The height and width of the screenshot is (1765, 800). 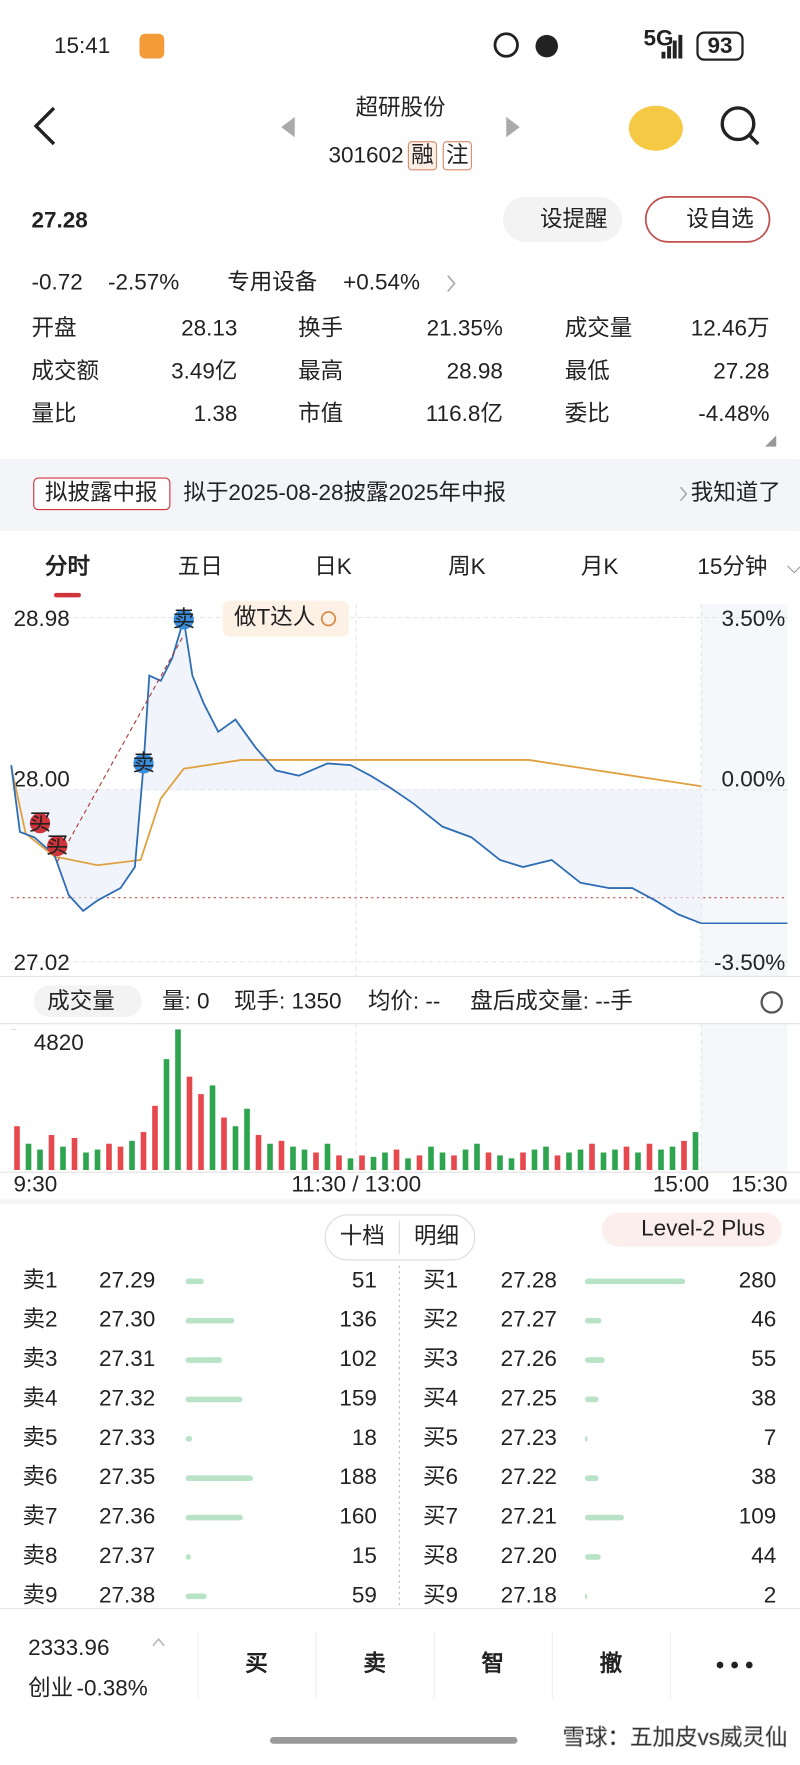 I want to click on stat-value: 28.13, so click(x=209, y=328).